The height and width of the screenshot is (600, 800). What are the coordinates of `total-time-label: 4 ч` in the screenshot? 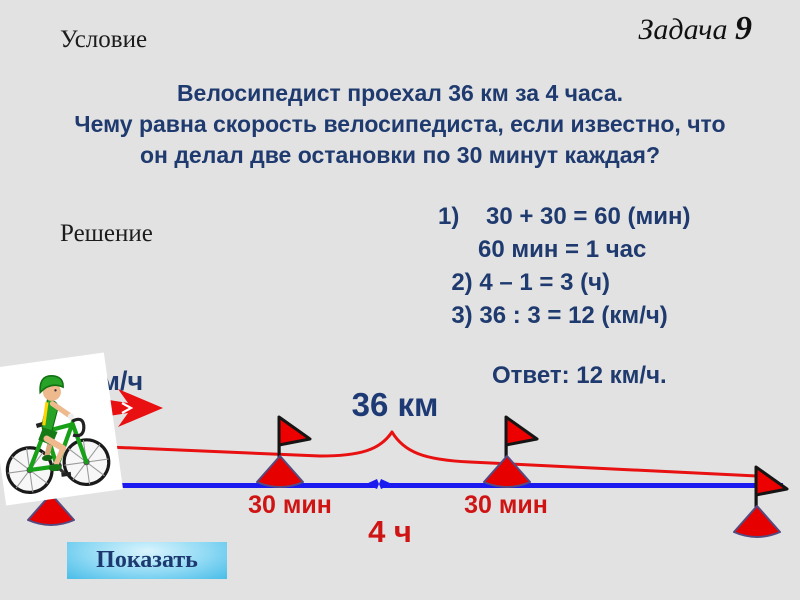 It's located at (390, 531).